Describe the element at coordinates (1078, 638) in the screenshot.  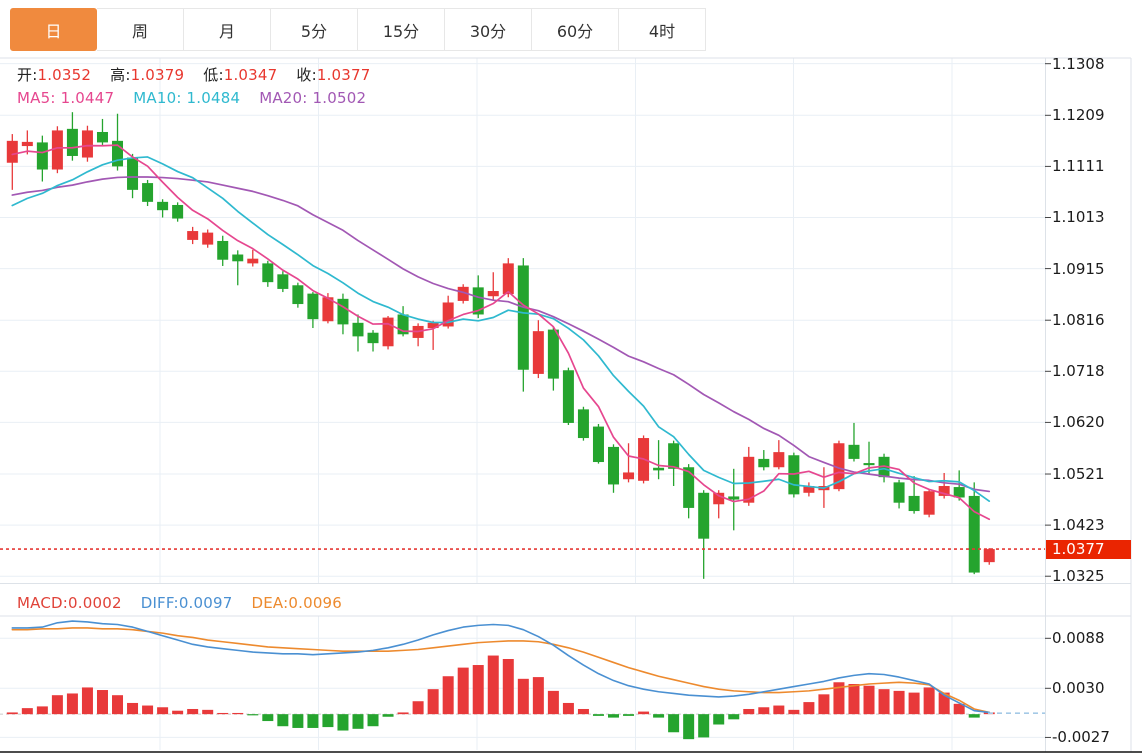
I see `macd-tick-0.0088: 0.0088` at that location.